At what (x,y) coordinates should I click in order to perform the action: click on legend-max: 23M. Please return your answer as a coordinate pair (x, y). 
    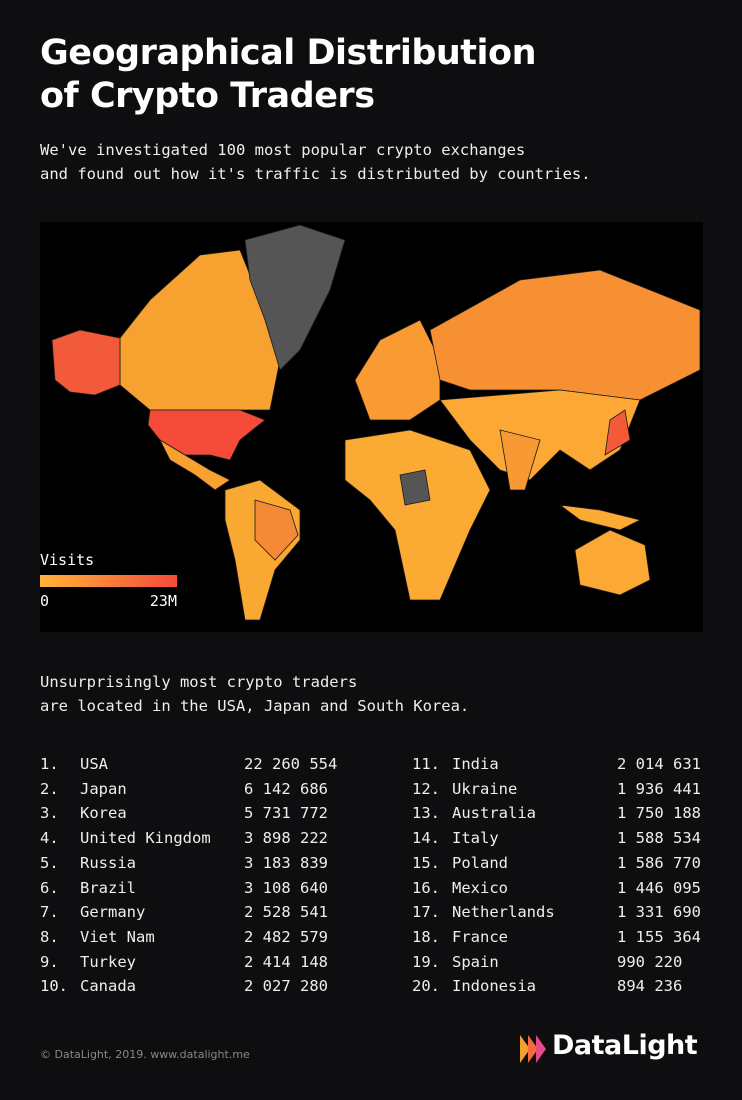
    Looking at the image, I should click on (163, 601).